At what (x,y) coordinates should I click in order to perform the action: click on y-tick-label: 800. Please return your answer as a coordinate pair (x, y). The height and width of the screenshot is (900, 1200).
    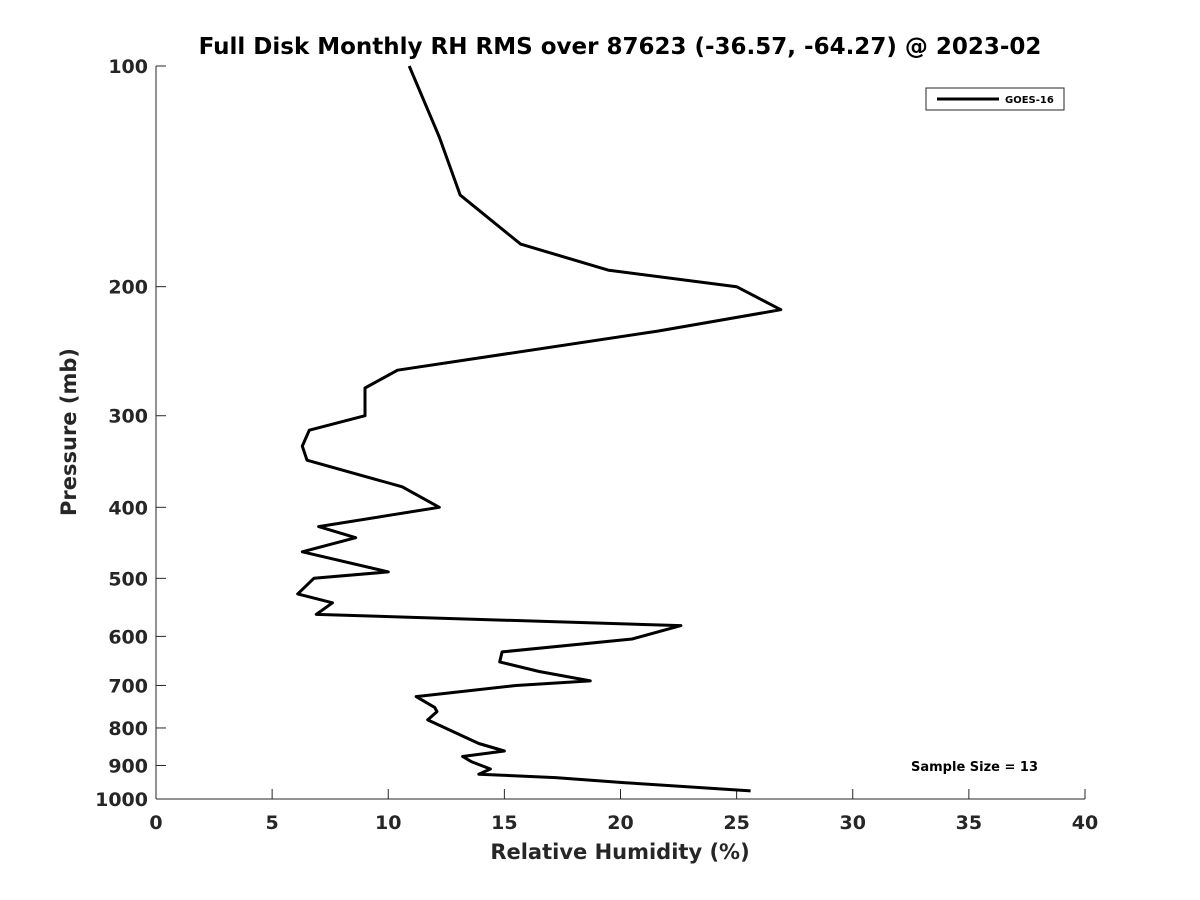
    Looking at the image, I should click on (128, 729).